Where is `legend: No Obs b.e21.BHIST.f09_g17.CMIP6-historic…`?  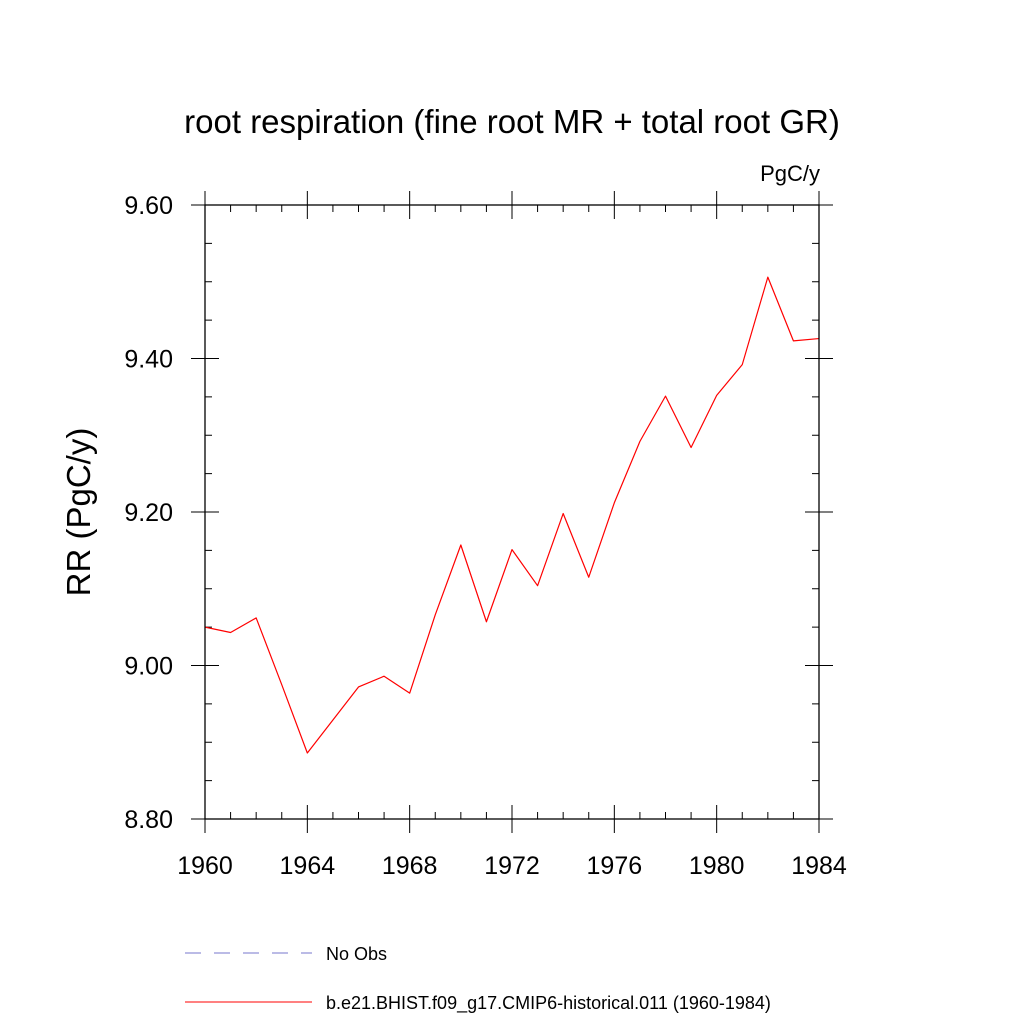
legend: No Obs b.e21.BHIST.f09_g17.CMIP6-historic… is located at coordinates (478, 979).